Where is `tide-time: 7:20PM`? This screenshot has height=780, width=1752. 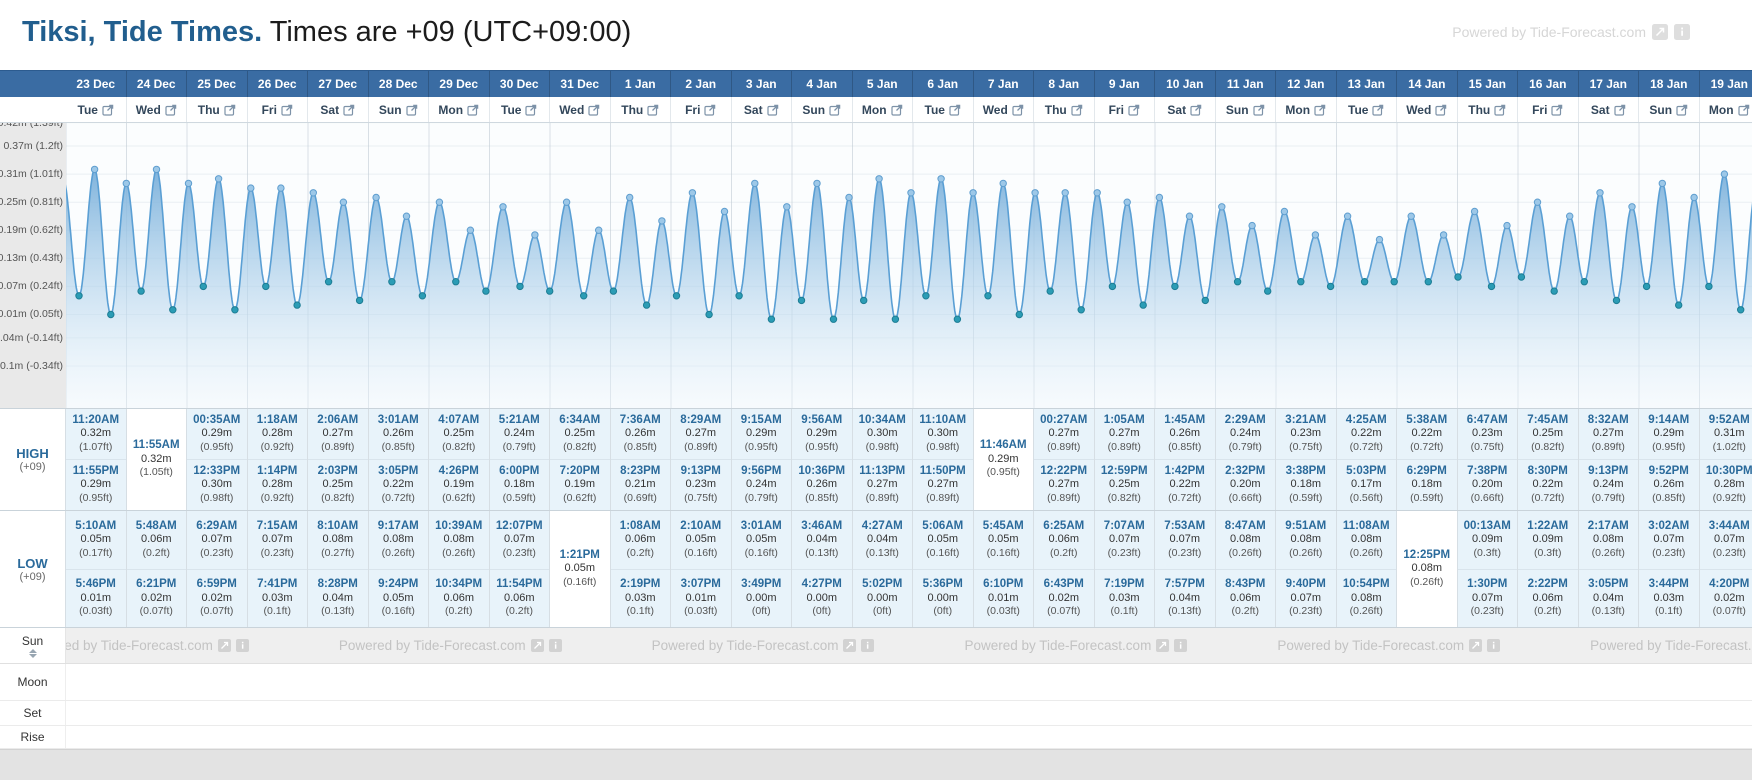 tide-time: 7:20PM is located at coordinates (579, 470).